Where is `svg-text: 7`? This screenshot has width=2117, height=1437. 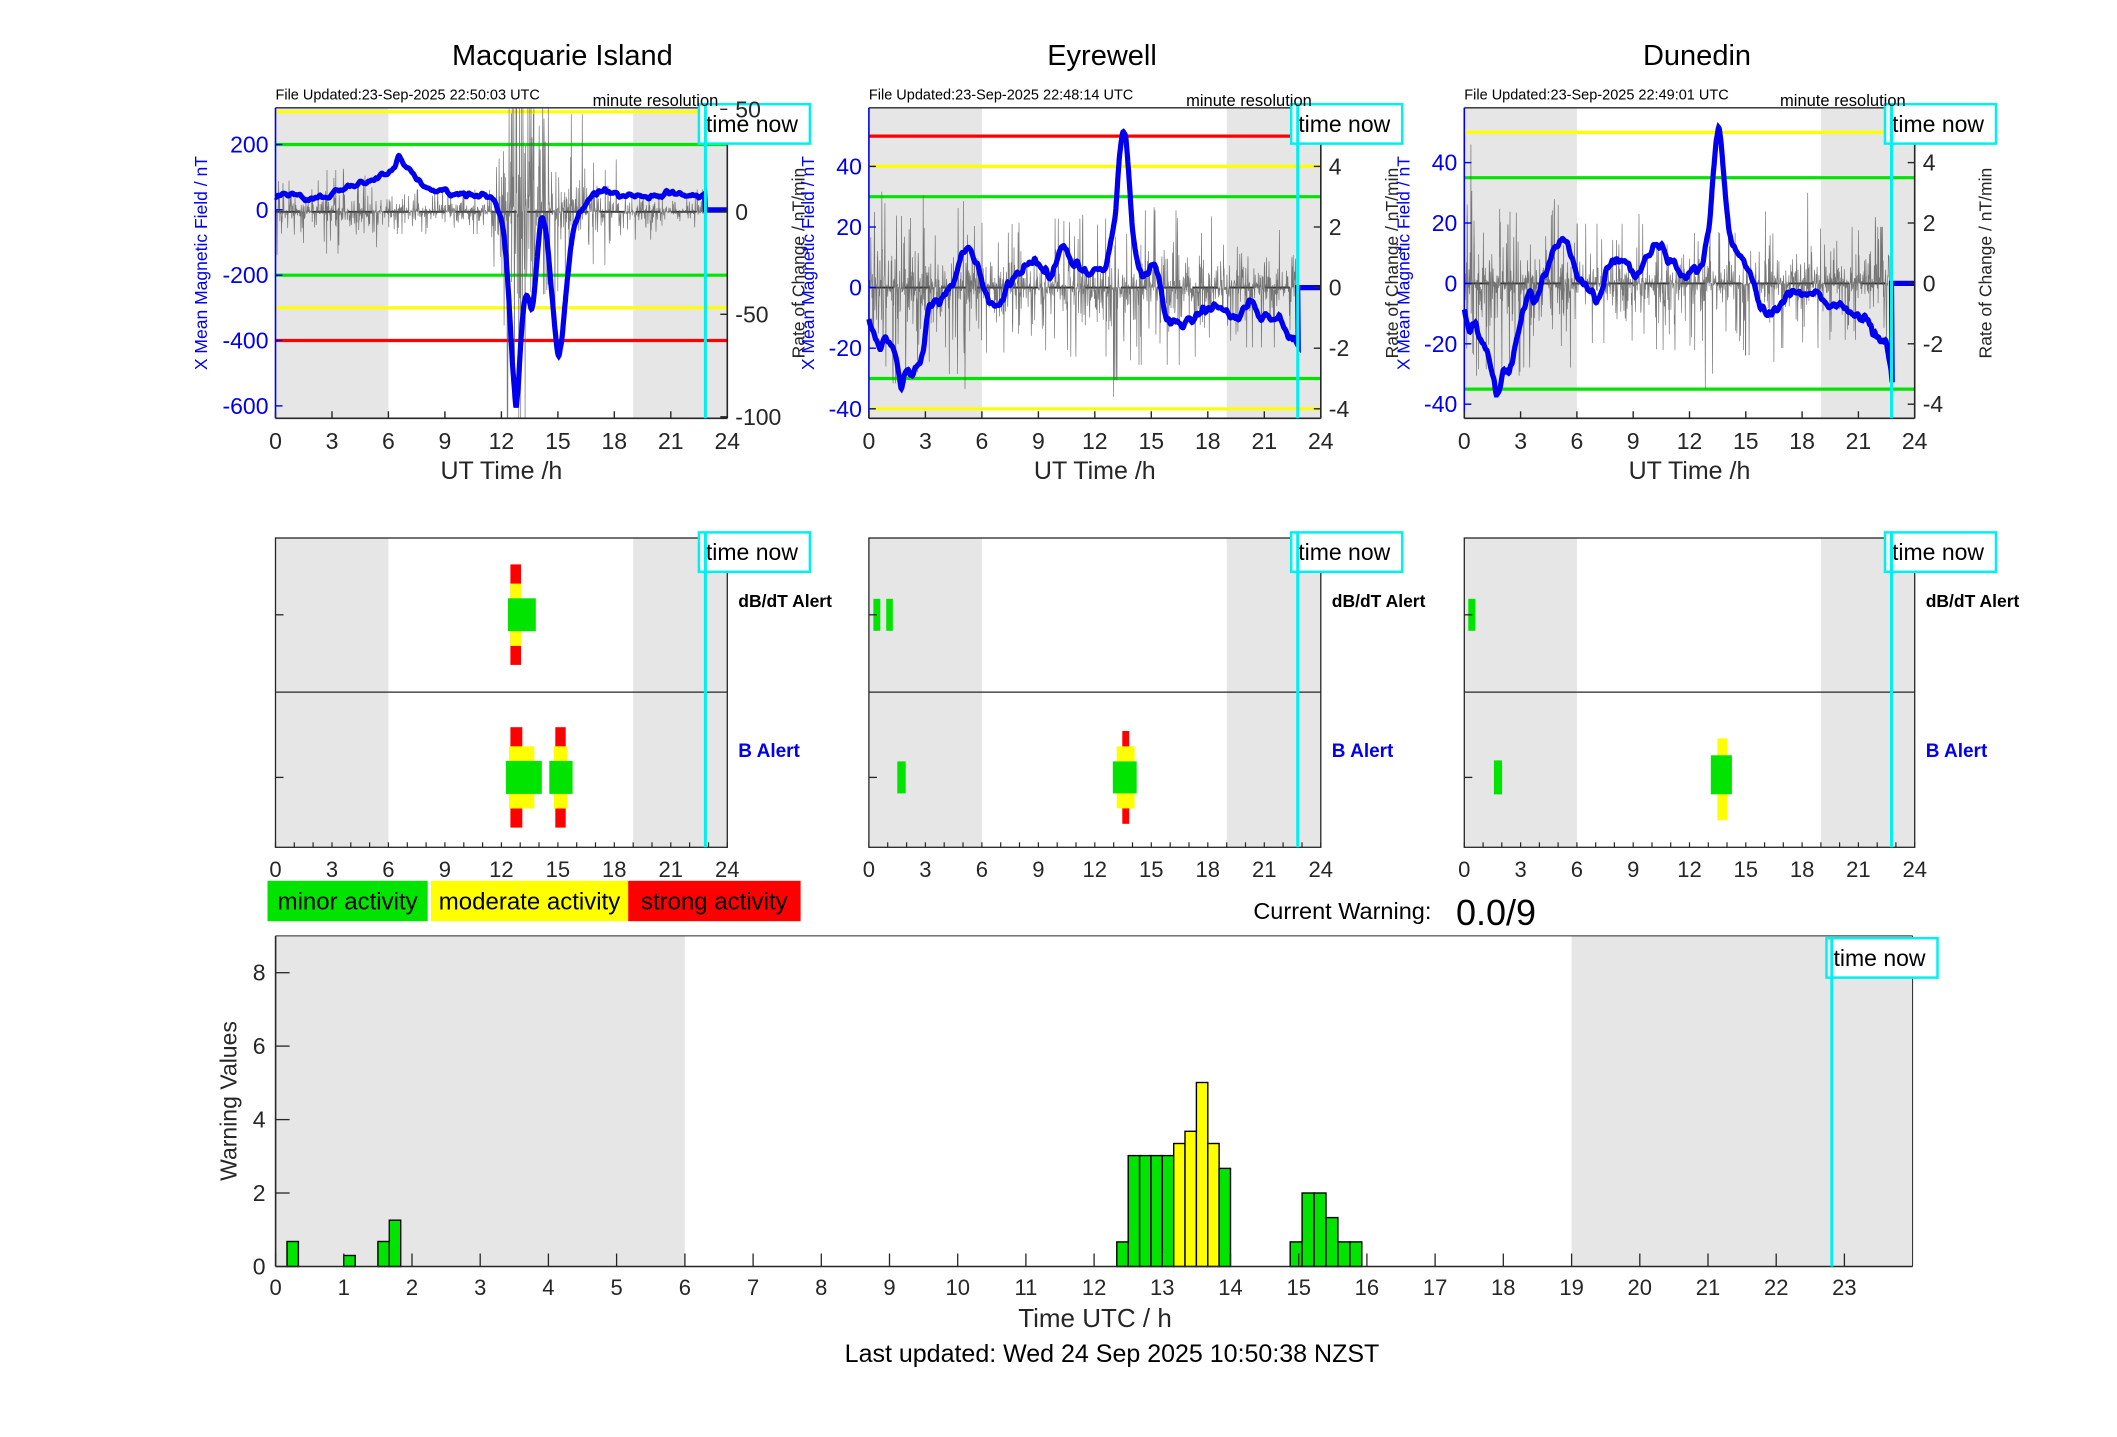 svg-text: 7 is located at coordinates (753, 1287).